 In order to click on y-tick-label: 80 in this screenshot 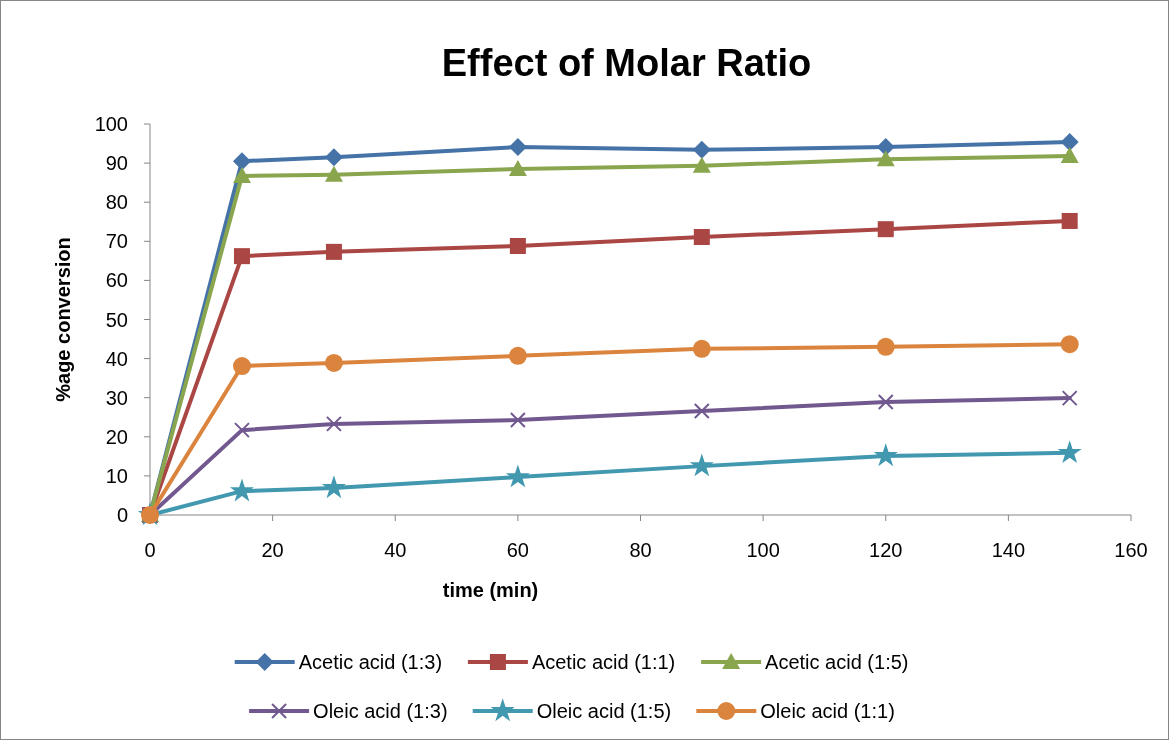, I will do `click(116, 202)`.